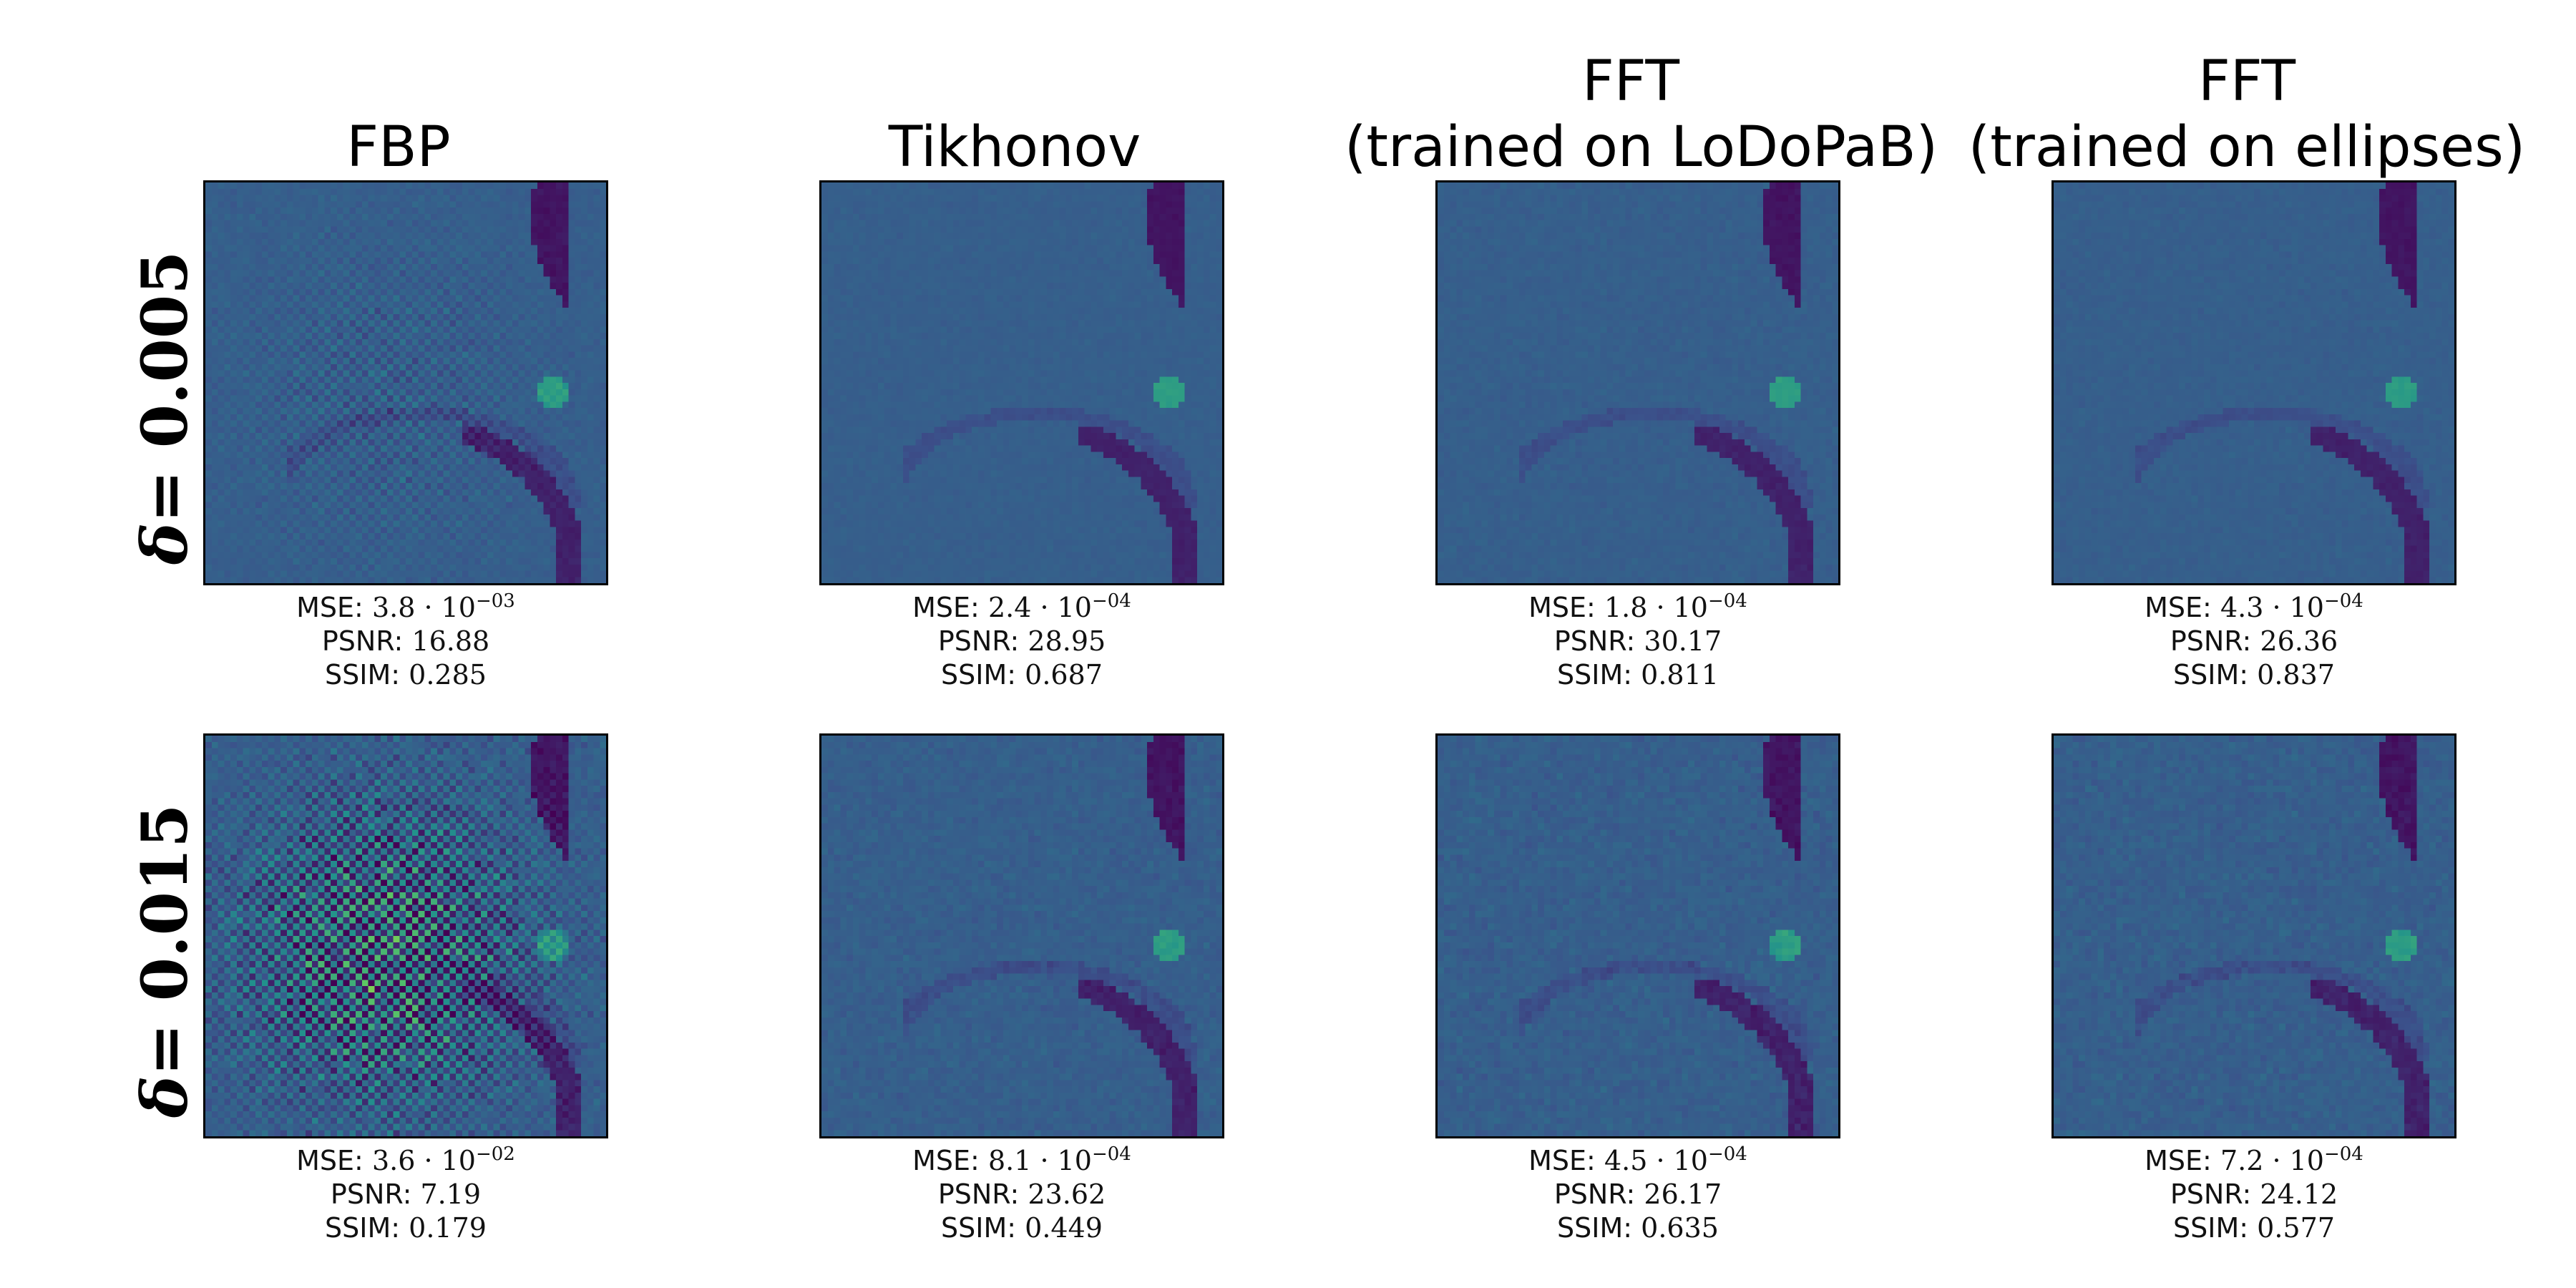  I want to click on psnr-line: PSNR: 16.88, so click(405, 641).